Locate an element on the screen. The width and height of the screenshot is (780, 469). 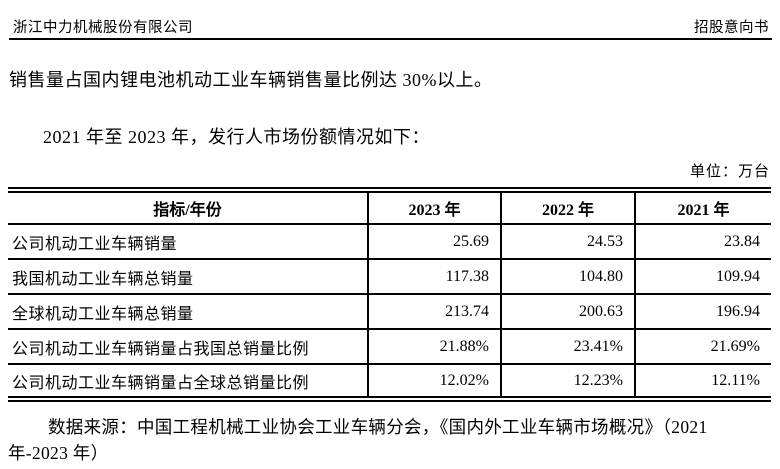
cell-value: 12.02% is located at coordinates (434, 381).